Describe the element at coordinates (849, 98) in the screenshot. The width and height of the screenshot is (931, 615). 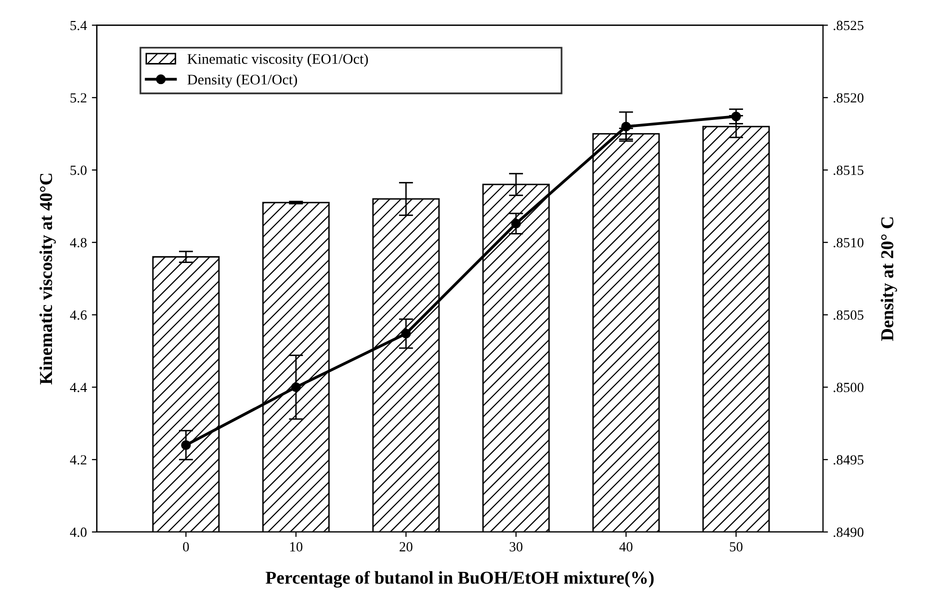
I see `y2-tick-label: .8520` at that location.